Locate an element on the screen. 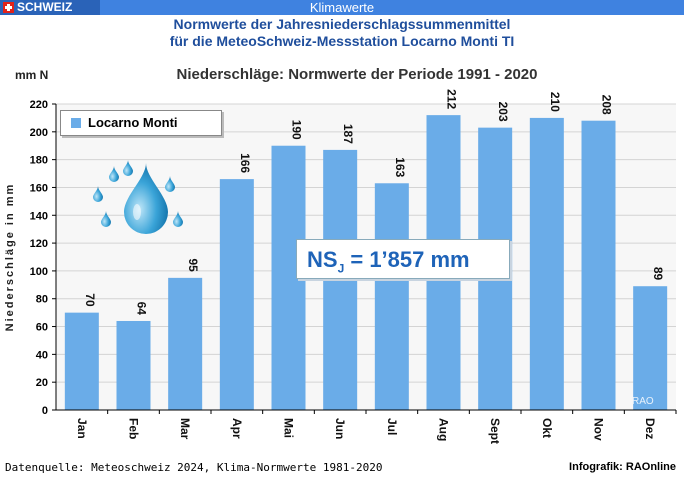 The width and height of the screenshot is (684, 477). y-tick-label: 140 is located at coordinates (39, 216).